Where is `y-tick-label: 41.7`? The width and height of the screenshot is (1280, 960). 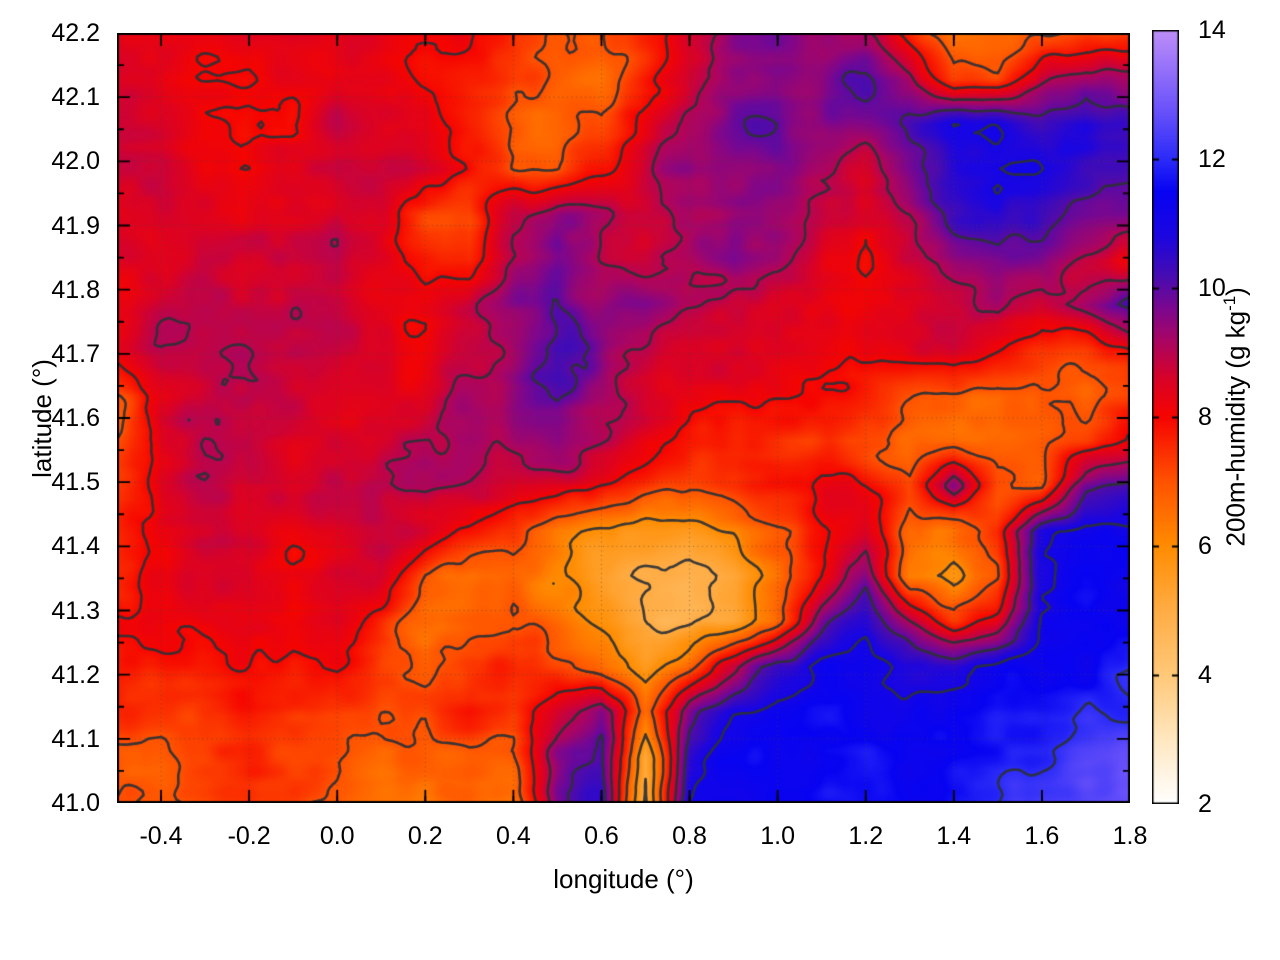 y-tick-label: 41.7 is located at coordinates (75, 353).